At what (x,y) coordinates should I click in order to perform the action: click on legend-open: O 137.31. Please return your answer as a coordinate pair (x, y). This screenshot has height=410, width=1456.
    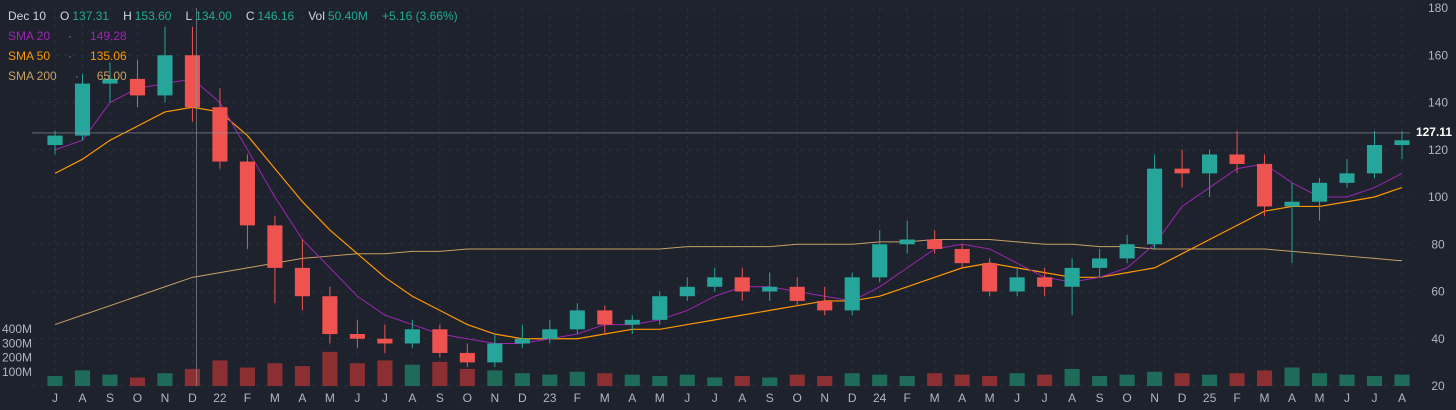
    Looking at the image, I should click on (84, 16).